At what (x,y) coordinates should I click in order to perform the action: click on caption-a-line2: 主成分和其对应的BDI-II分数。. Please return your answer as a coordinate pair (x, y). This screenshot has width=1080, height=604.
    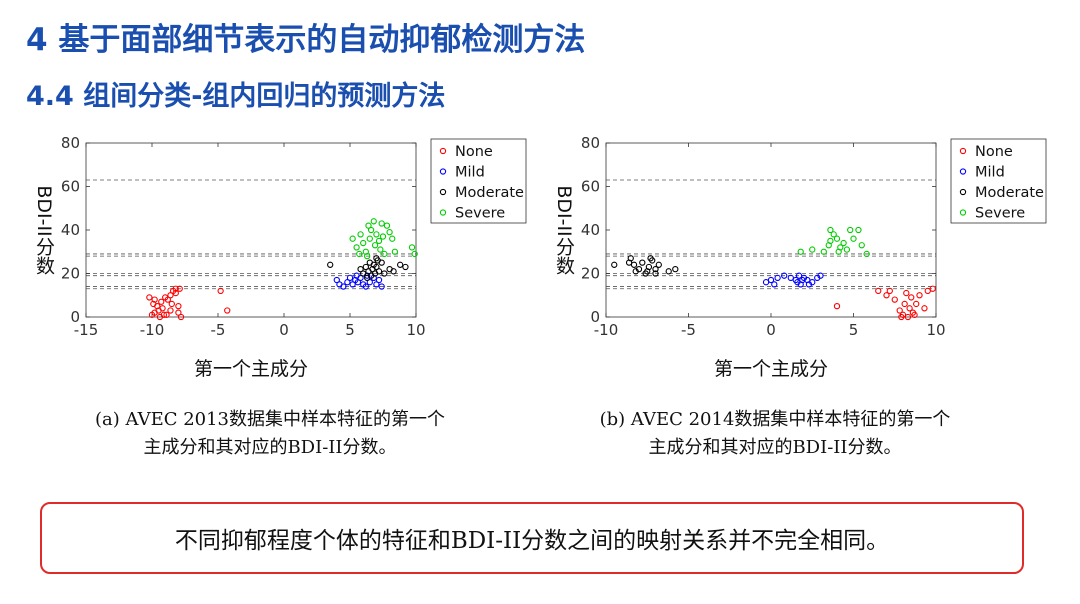
    Looking at the image, I should click on (270, 447).